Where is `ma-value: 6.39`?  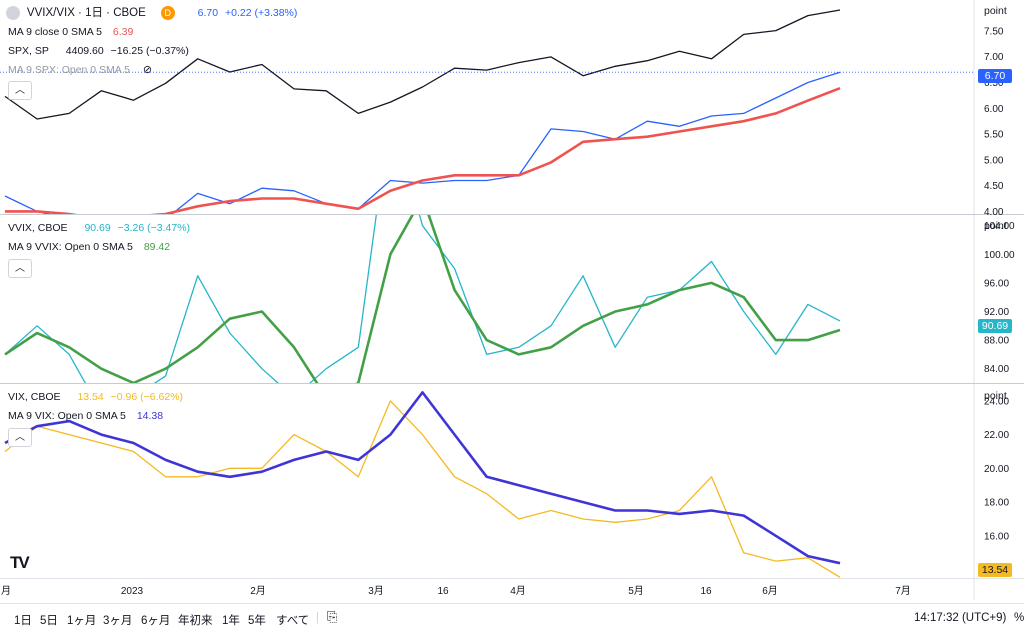
ma-value: 6.39 is located at coordinates (123, 32).